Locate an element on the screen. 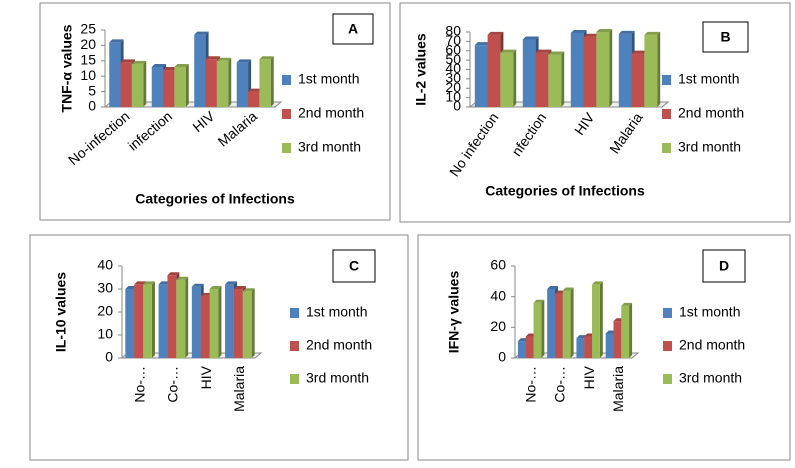  y-axis-title: IL-10 values is located at coordinates (61, 312).